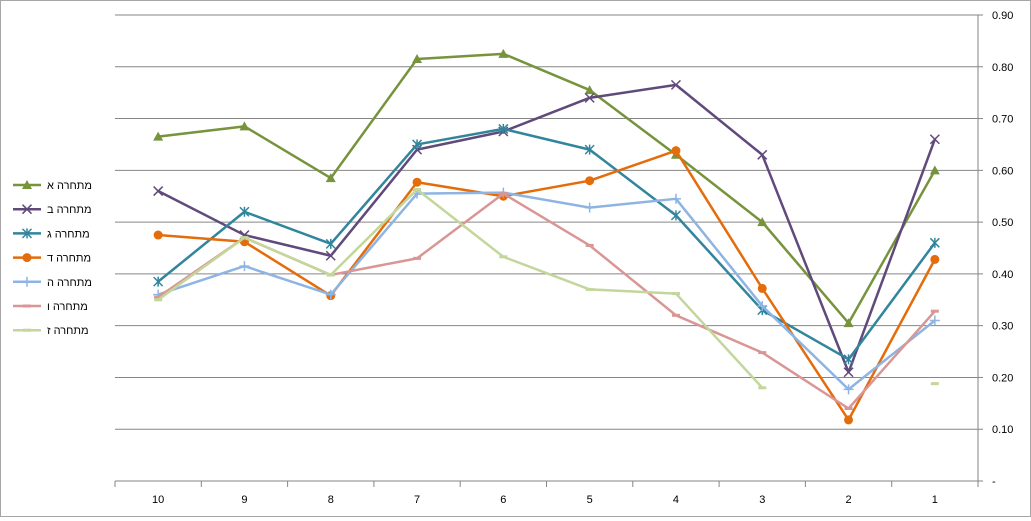 This screenshot has height=521, width=1031. What do you see at coordinates (1002, 120) in the screenshot?
I see `y-tick-label: 0.70` at bounding box center [1002, 120].